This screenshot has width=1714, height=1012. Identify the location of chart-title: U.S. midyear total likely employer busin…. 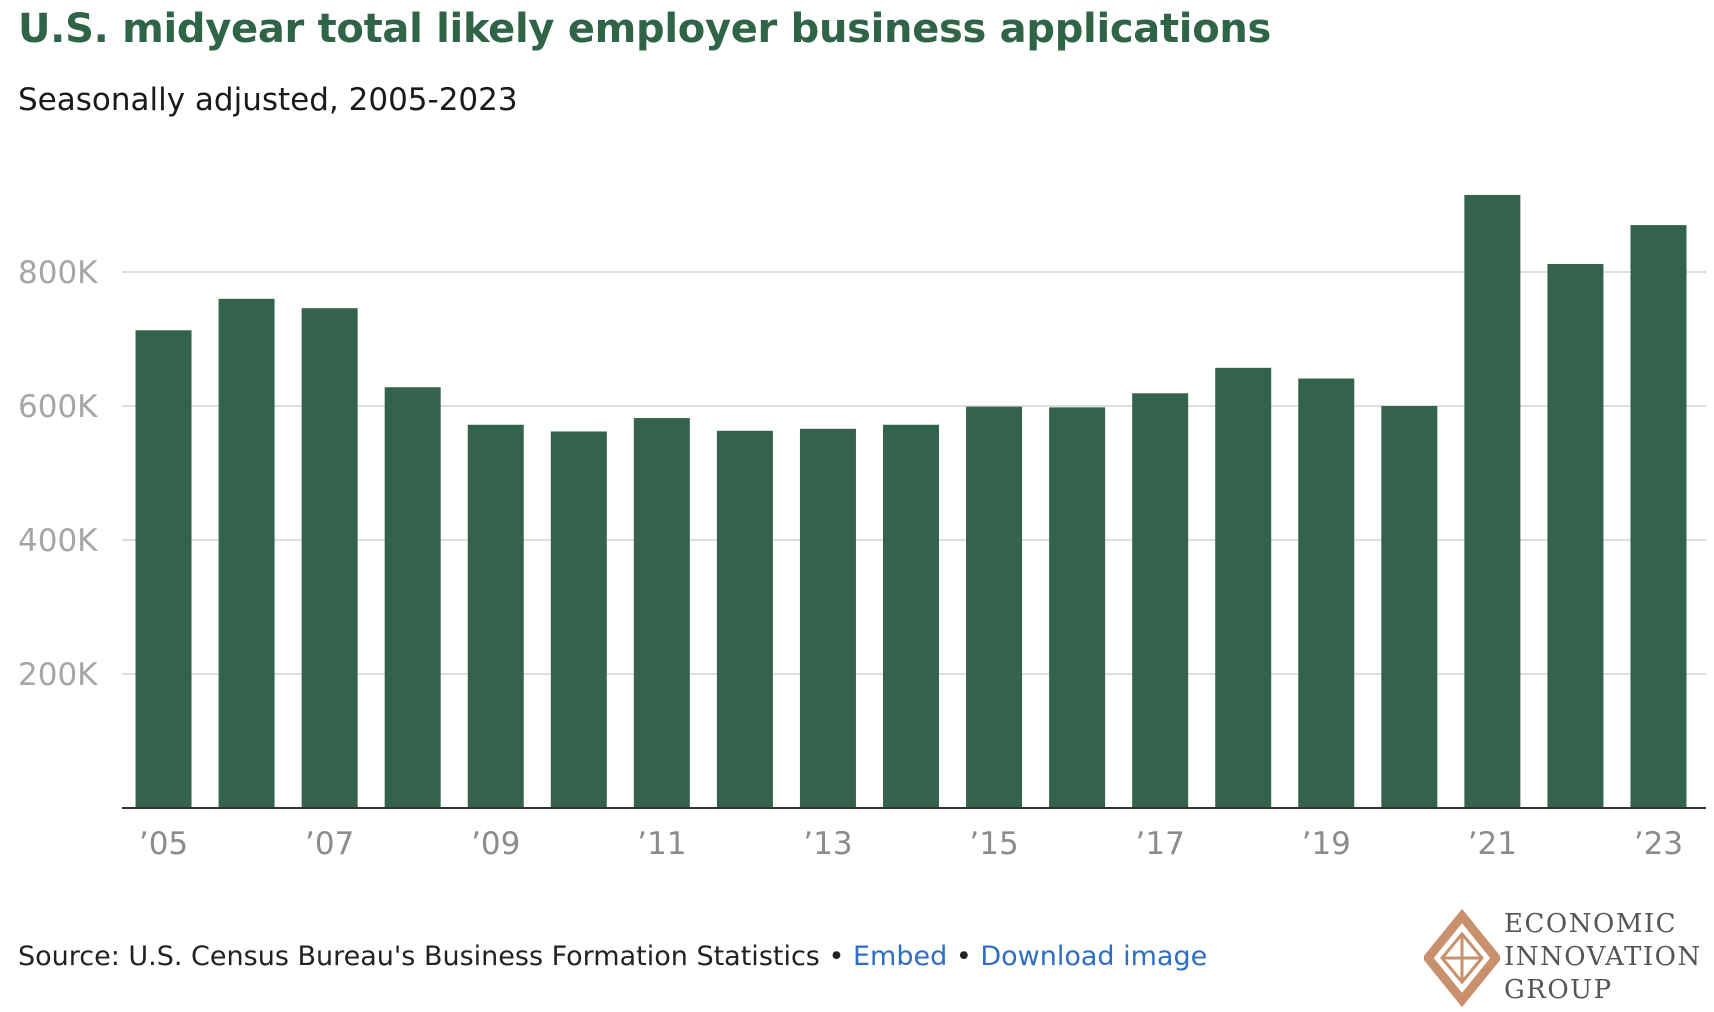
(645, 29).